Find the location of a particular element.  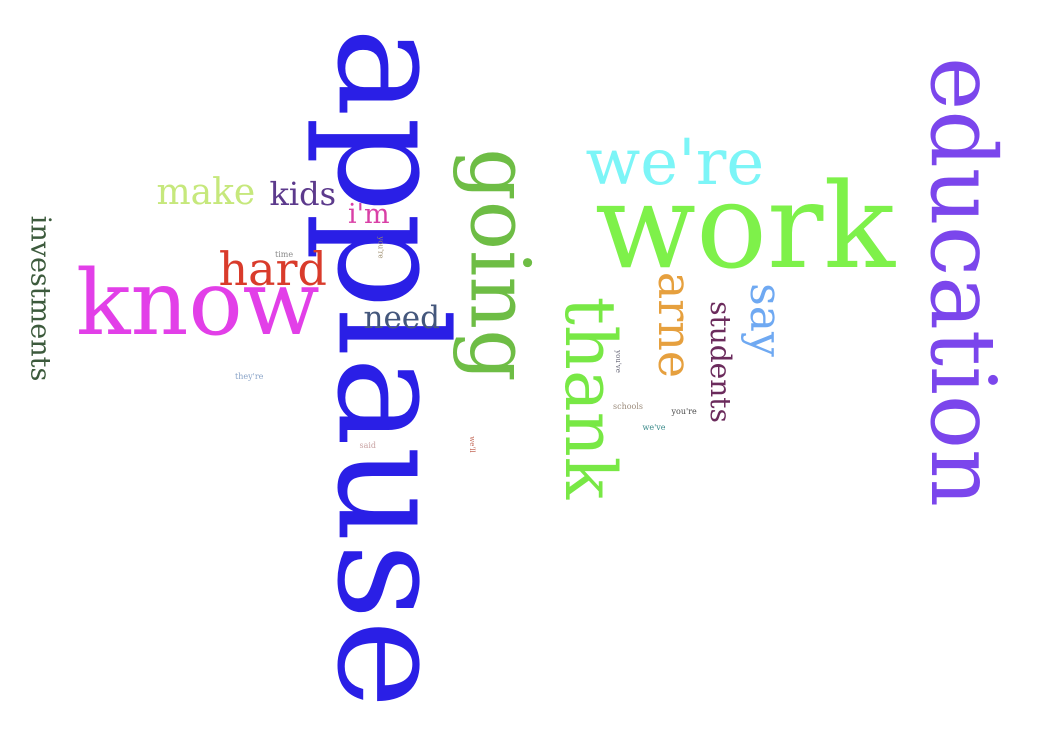

word-say: say is located at coordinates (765, 320).